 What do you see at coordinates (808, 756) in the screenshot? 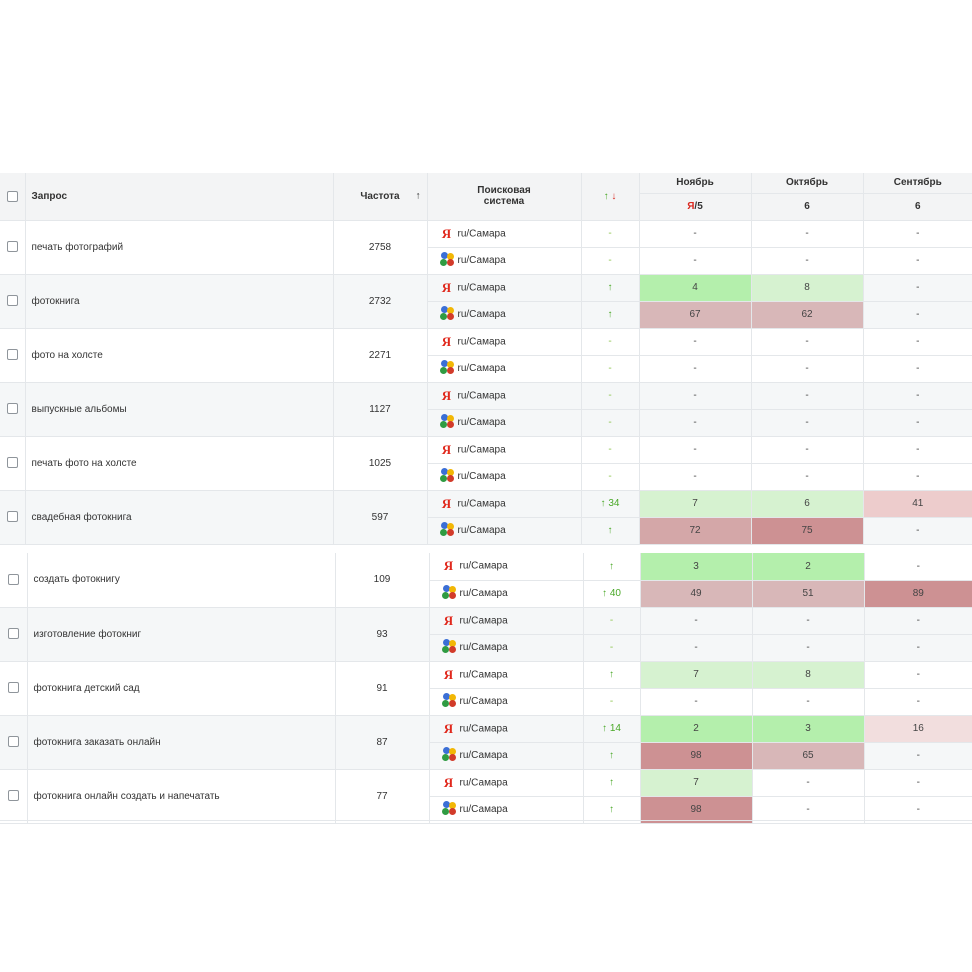
I see `position-october: 65` at bounding box center [808, 756].